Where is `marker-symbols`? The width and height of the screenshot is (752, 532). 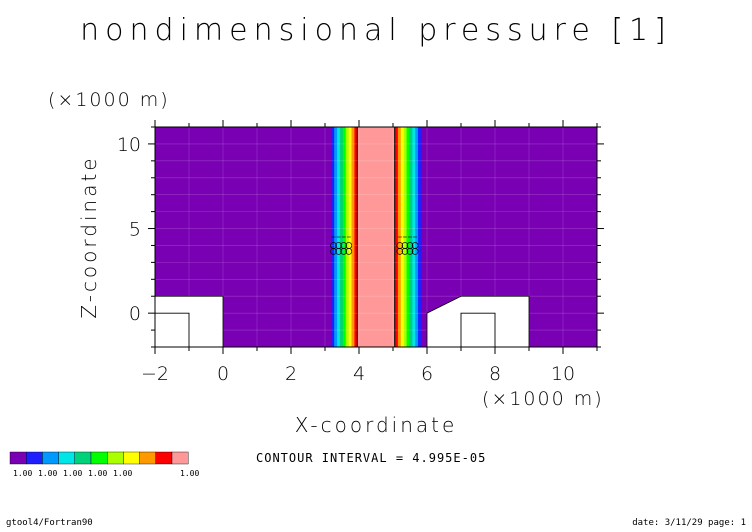
marker-symbols is located at coordinates (374, 245).